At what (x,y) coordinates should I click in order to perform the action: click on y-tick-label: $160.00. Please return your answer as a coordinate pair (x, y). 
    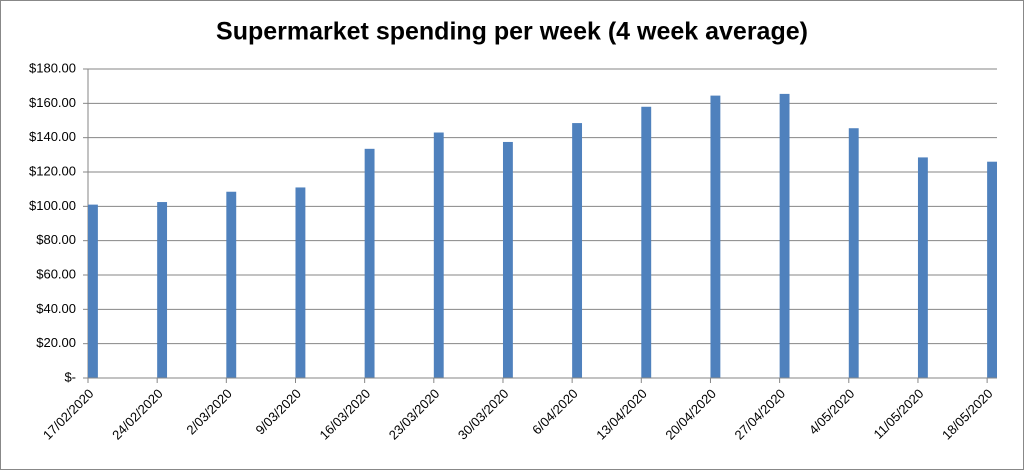
    Looking at the image, I should click on (52, 102).